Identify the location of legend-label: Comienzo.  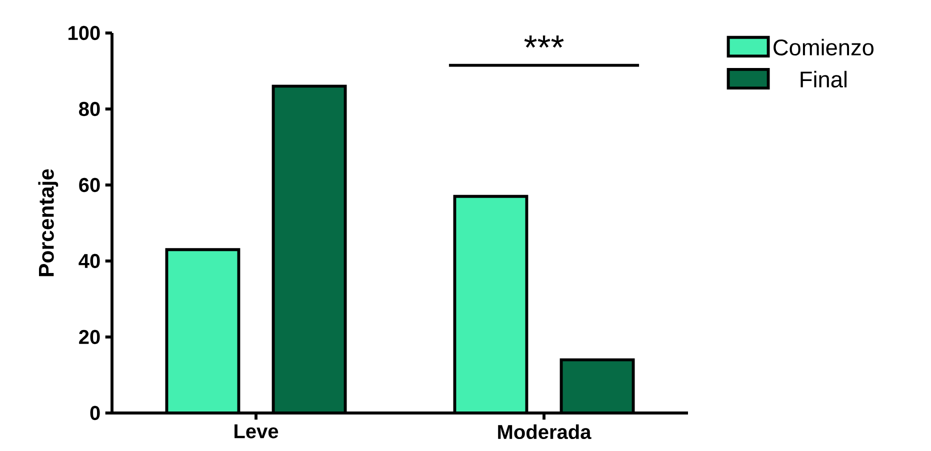
(824, 47).